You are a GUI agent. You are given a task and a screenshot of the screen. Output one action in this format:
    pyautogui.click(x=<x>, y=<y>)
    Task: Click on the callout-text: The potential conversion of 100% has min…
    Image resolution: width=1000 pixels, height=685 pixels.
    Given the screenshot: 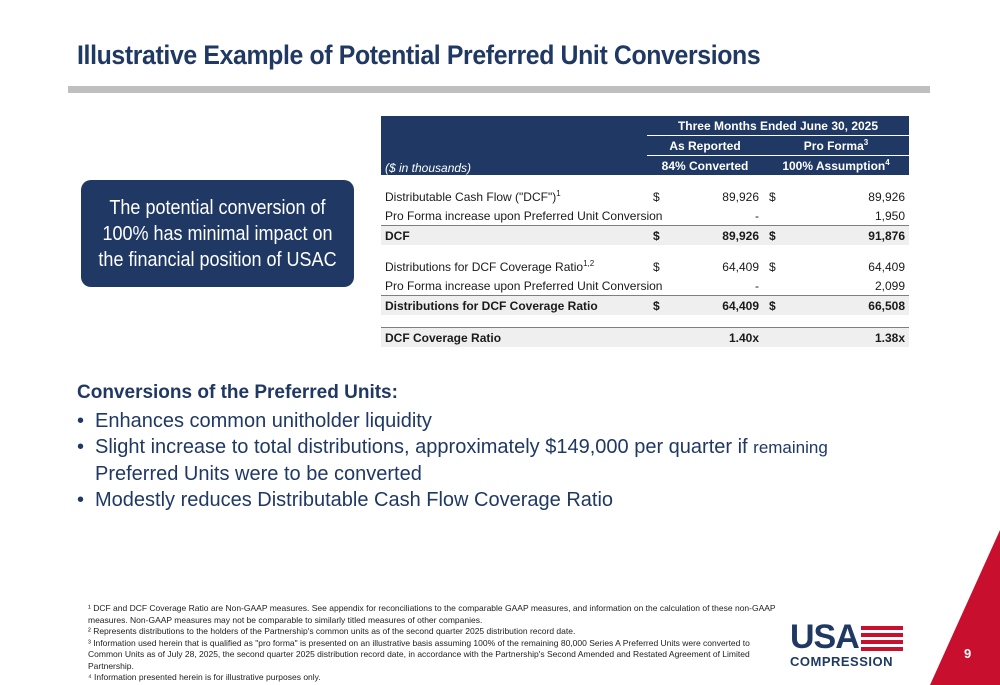 What is the action you would take?
    pyautogui.click(x=217, y=233)
    